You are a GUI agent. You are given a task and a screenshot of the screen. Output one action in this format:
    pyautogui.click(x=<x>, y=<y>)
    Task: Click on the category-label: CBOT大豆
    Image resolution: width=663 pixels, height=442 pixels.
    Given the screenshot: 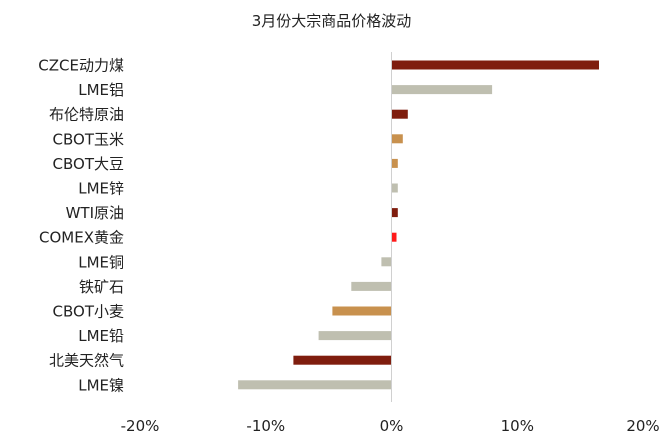 What is the action you would take?
    pyautogui.click(x=88, y=164)
    